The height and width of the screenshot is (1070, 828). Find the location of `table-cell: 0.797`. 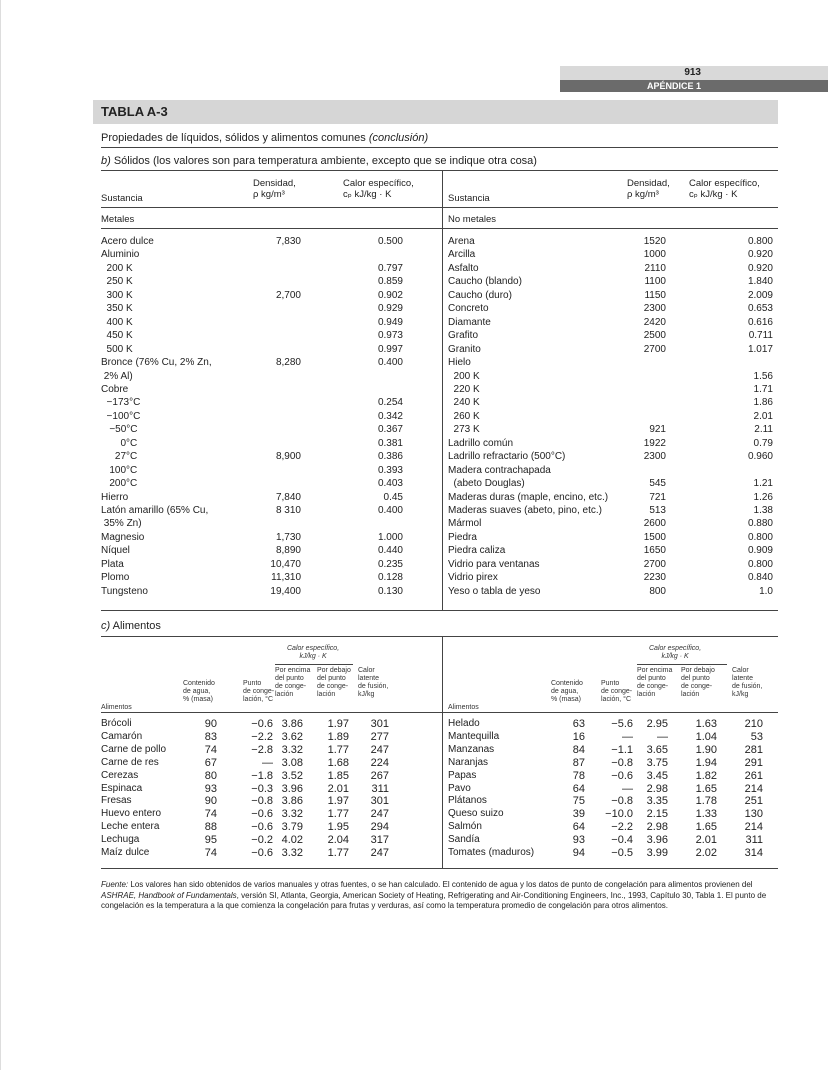

table-cell: 0.797 is located at coordinates (390, 268).